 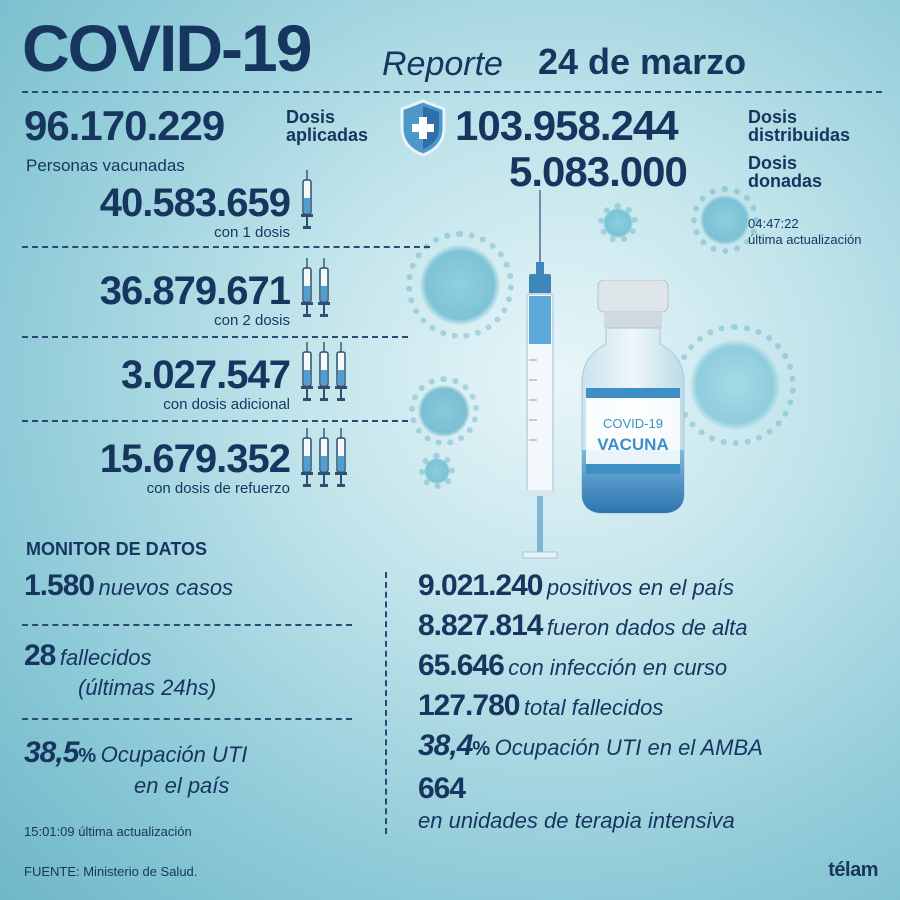 What do you see at coordinates (327, 126) in the screenshot?
I see `dosis-aplicadas-label: Dosis aplicadas` at bounding box center [327, 126].